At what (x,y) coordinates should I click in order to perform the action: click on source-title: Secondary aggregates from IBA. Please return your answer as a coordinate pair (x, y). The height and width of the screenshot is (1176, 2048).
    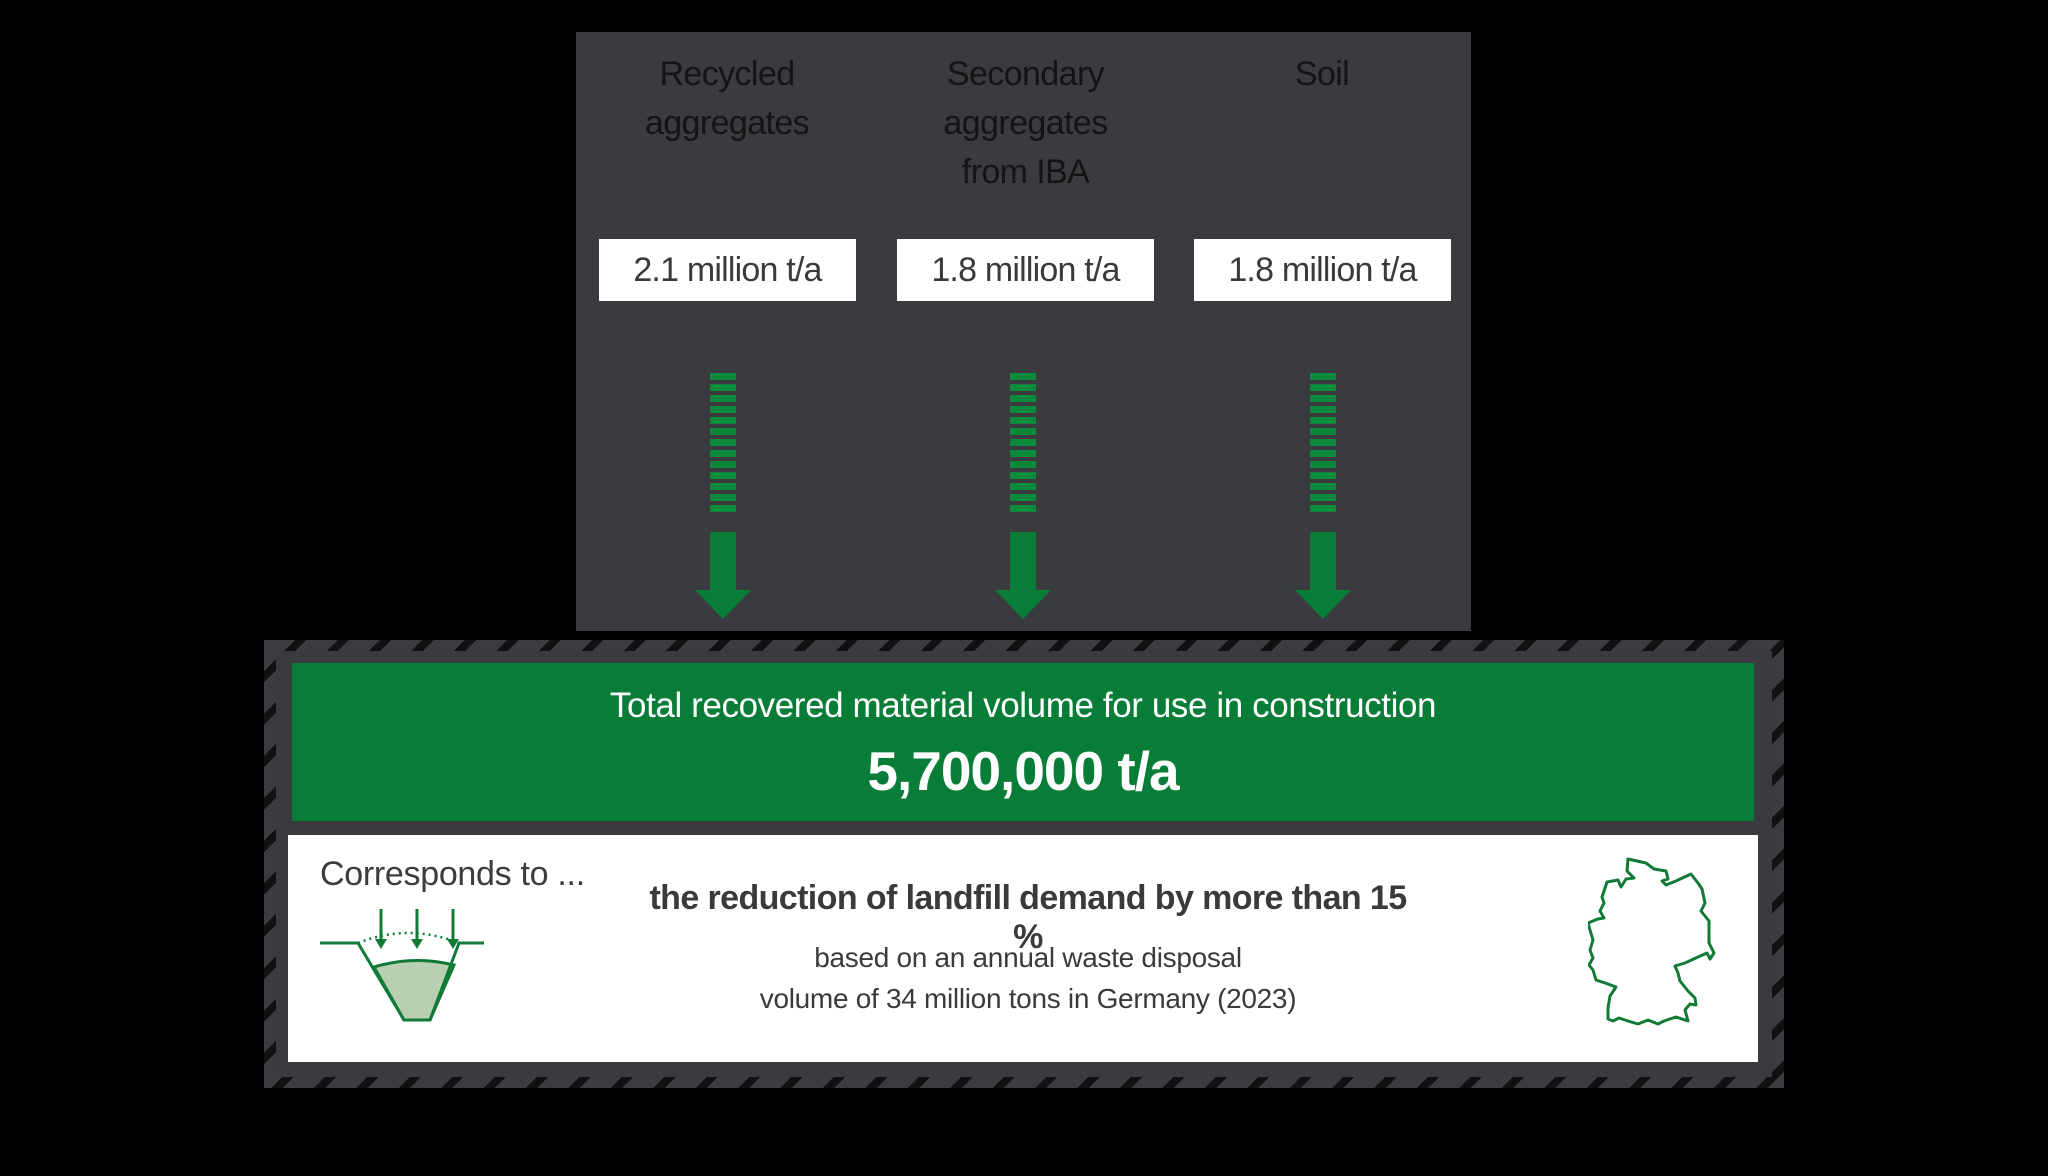
    Looking at the image, I should click on (1025, 123).